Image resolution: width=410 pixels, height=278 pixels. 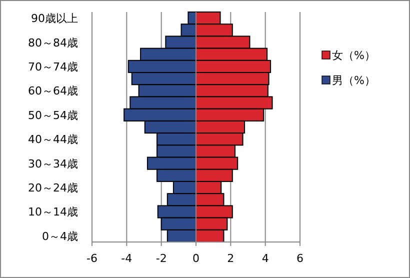 What do you see at coordinates (161, 258) in the screenshot?
I see `x-tick-label: -2` at bounding box center [161, 258].